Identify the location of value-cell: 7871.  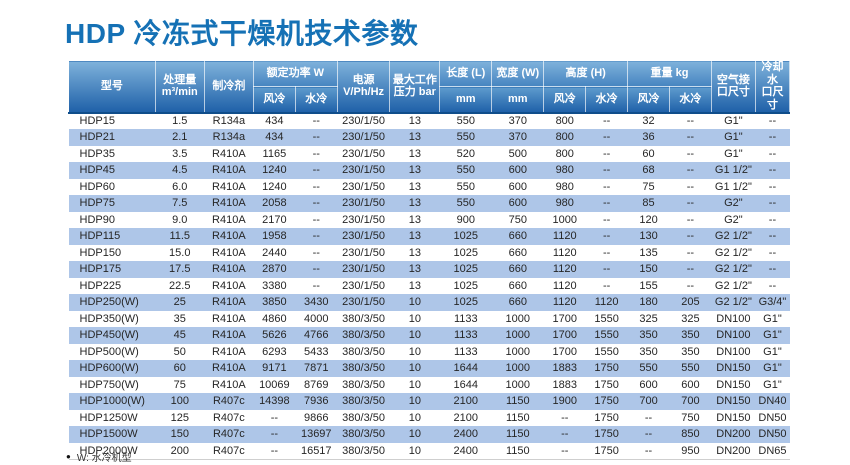
(316, 368).